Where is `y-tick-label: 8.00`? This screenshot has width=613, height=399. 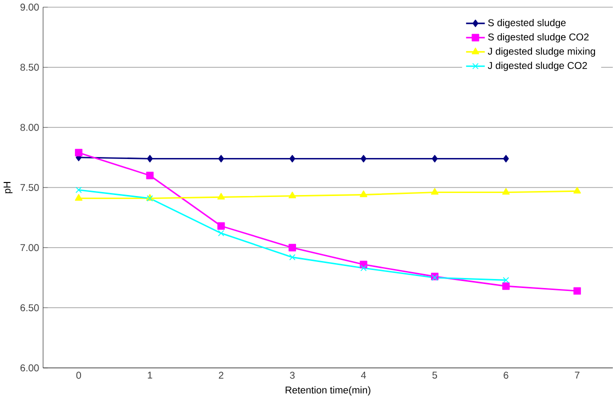 y-tick-label: 8.00 is located at coordinates (29, 127).